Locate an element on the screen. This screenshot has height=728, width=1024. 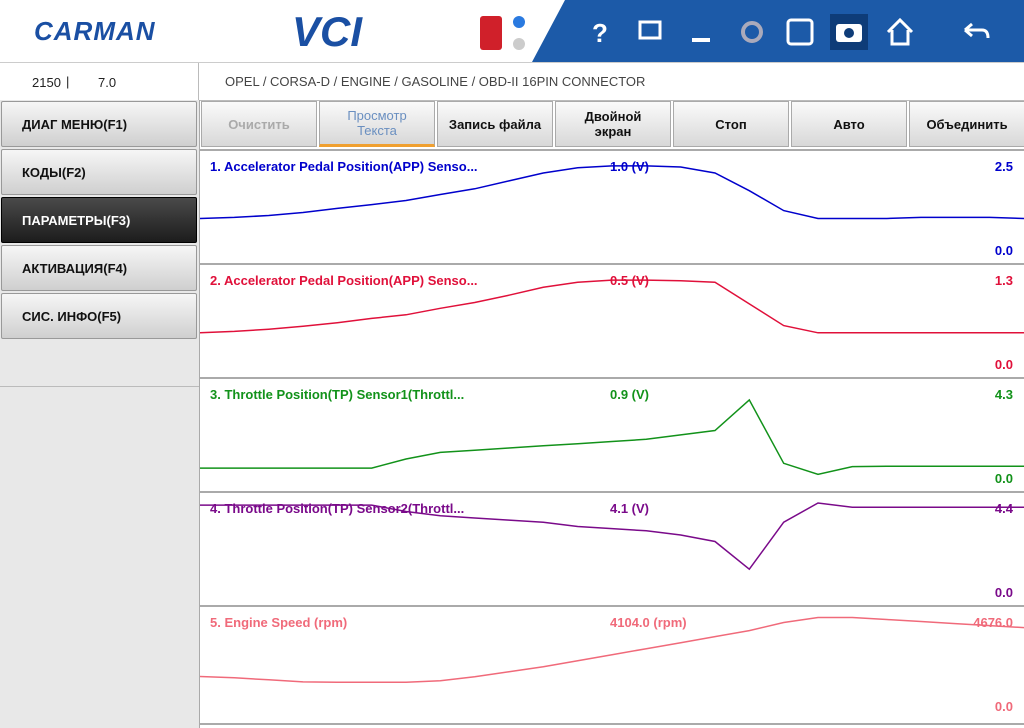
blue-bar is located at coordinates (778, 31).